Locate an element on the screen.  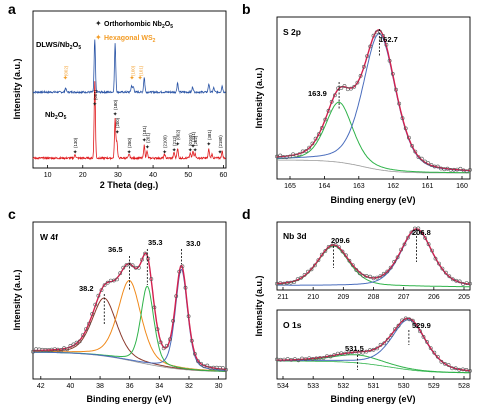
panel-a-xlabel: 2 Theta (deg.) is located at coordinates (129, 185).